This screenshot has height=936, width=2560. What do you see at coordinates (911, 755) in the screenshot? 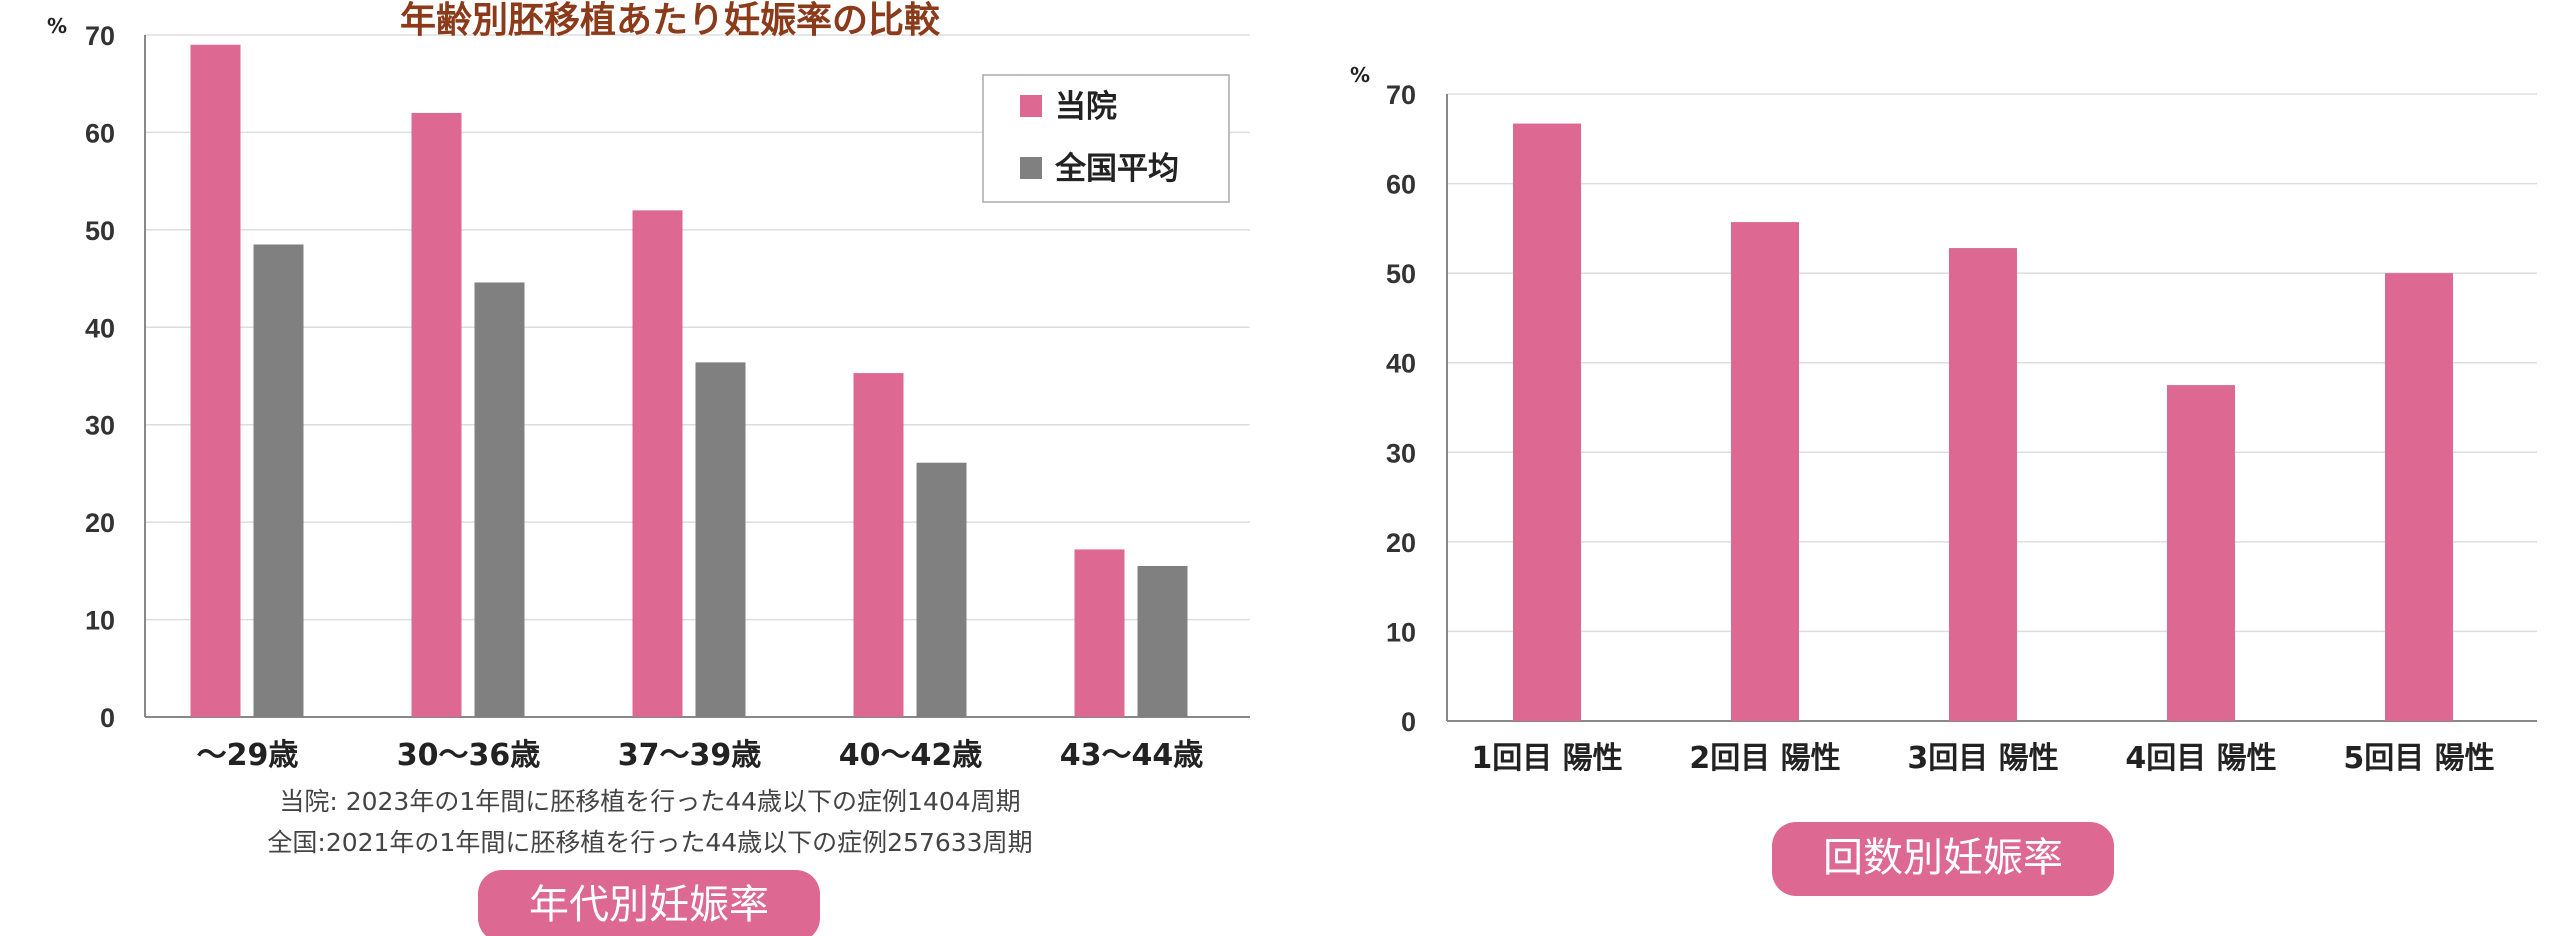
I see `x-tick-label: 40～42歳` at bounding box center [911, 755].